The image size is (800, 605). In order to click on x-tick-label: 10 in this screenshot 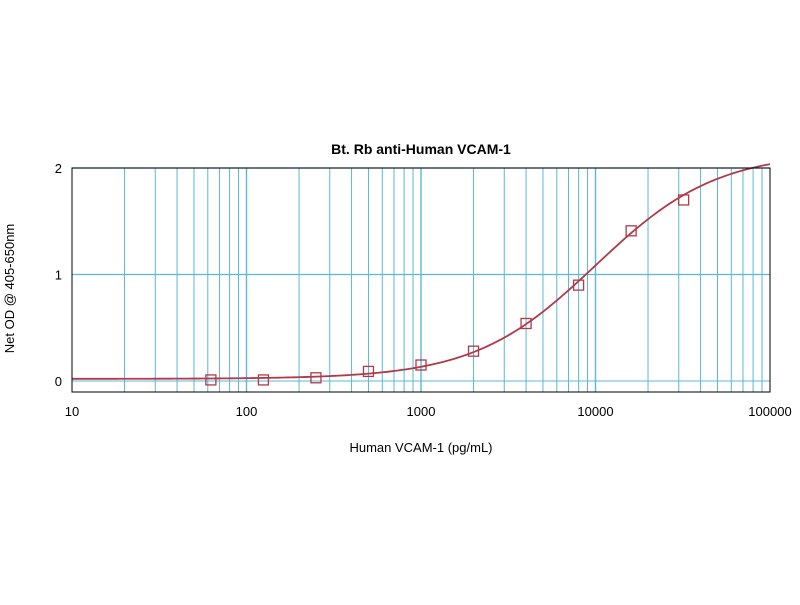, I will do `click(72, 411)`.